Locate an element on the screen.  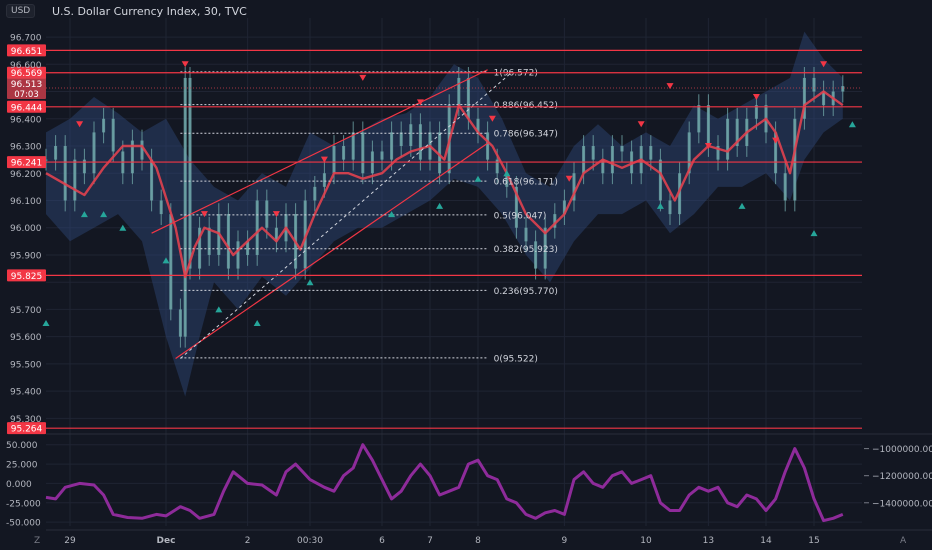
level-badge-label-5: 95.264 is located at coordinates (27, 430).